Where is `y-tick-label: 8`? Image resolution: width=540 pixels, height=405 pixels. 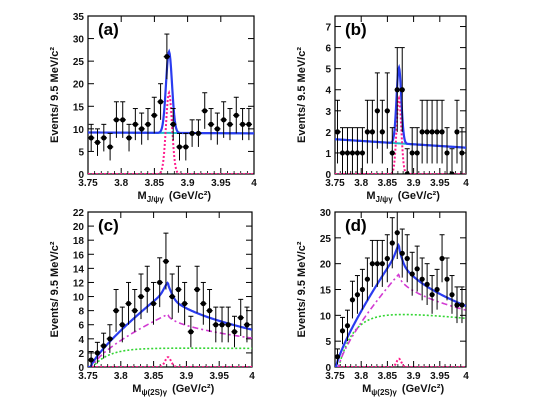
y-tick-label: 8 is located at coordinates (81, 312).